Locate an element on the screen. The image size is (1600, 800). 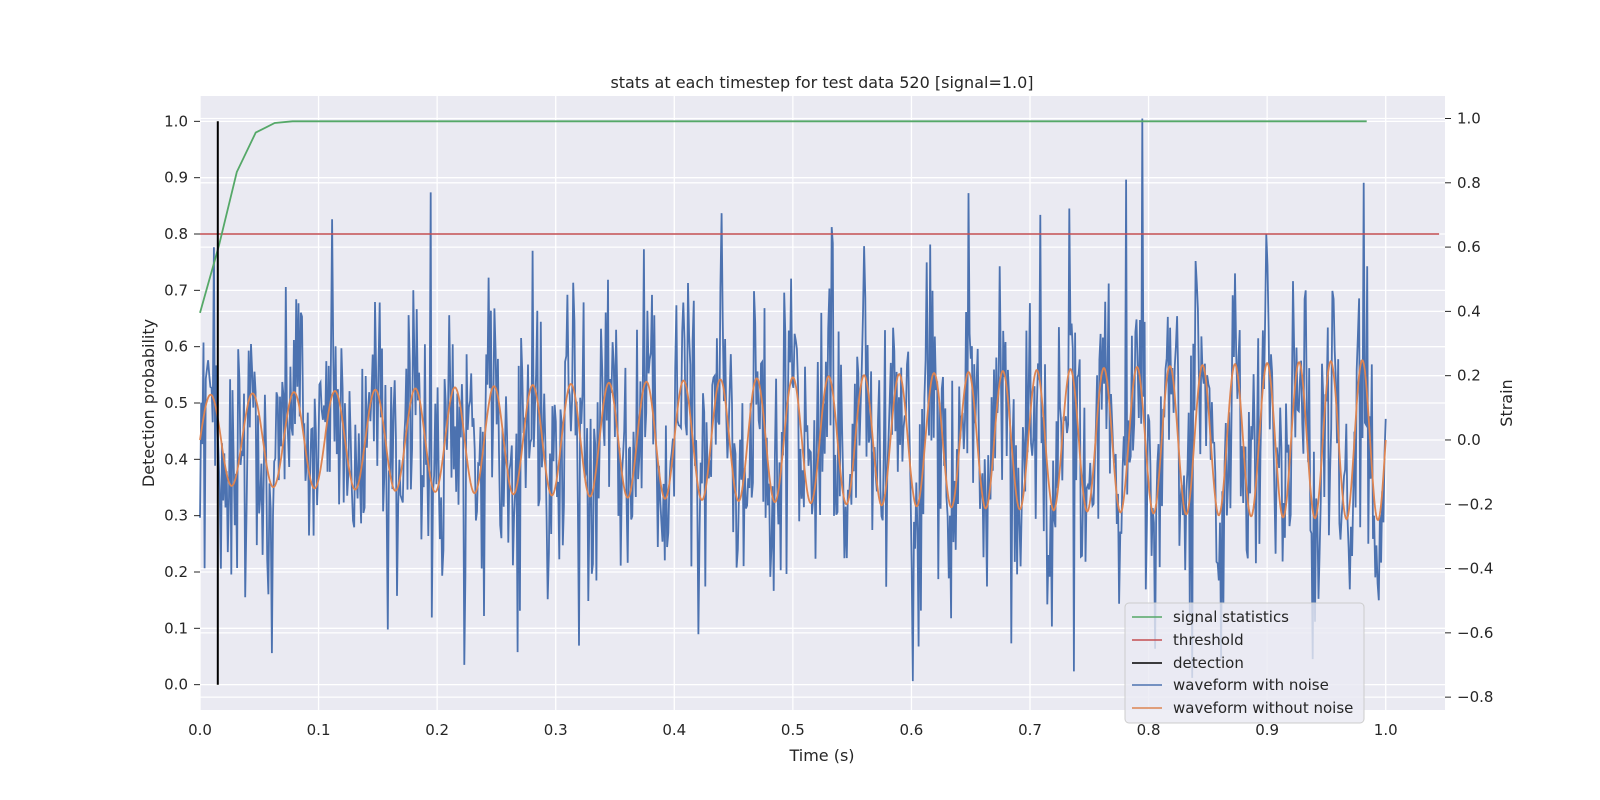
x-axis: 0.0 0.1 0.2 0.3 0.4 0.5 0.6 0.7 0.8 0.9 1.0 is located at coordinates (793, 730).